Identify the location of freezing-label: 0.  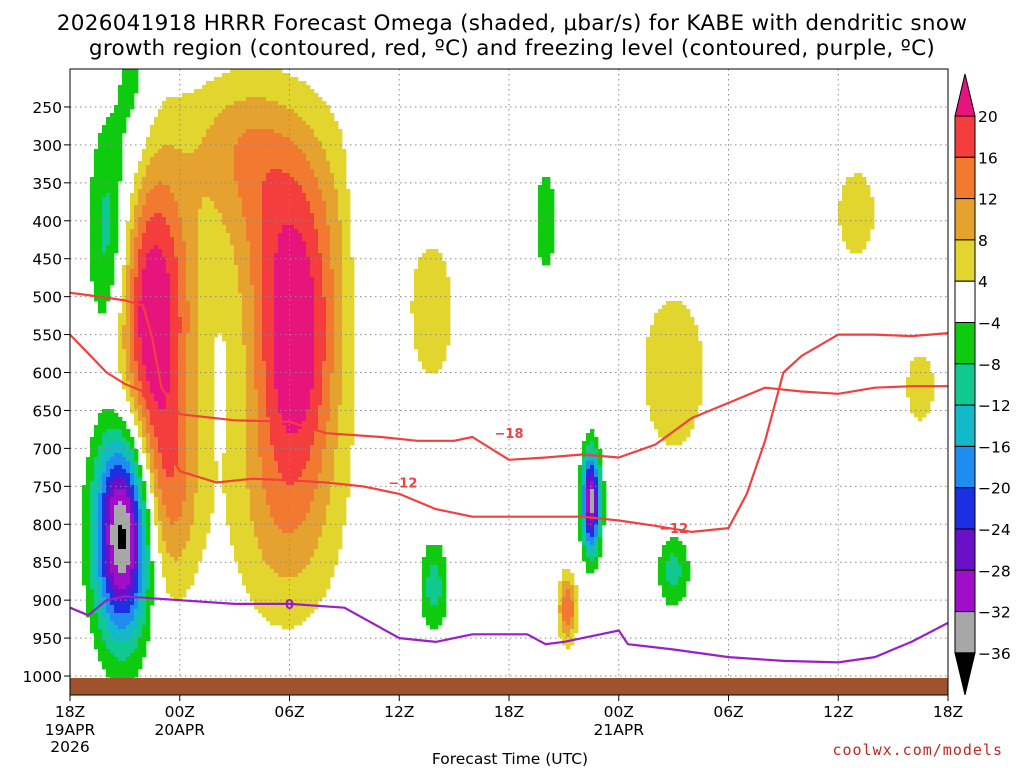
(289, 605).